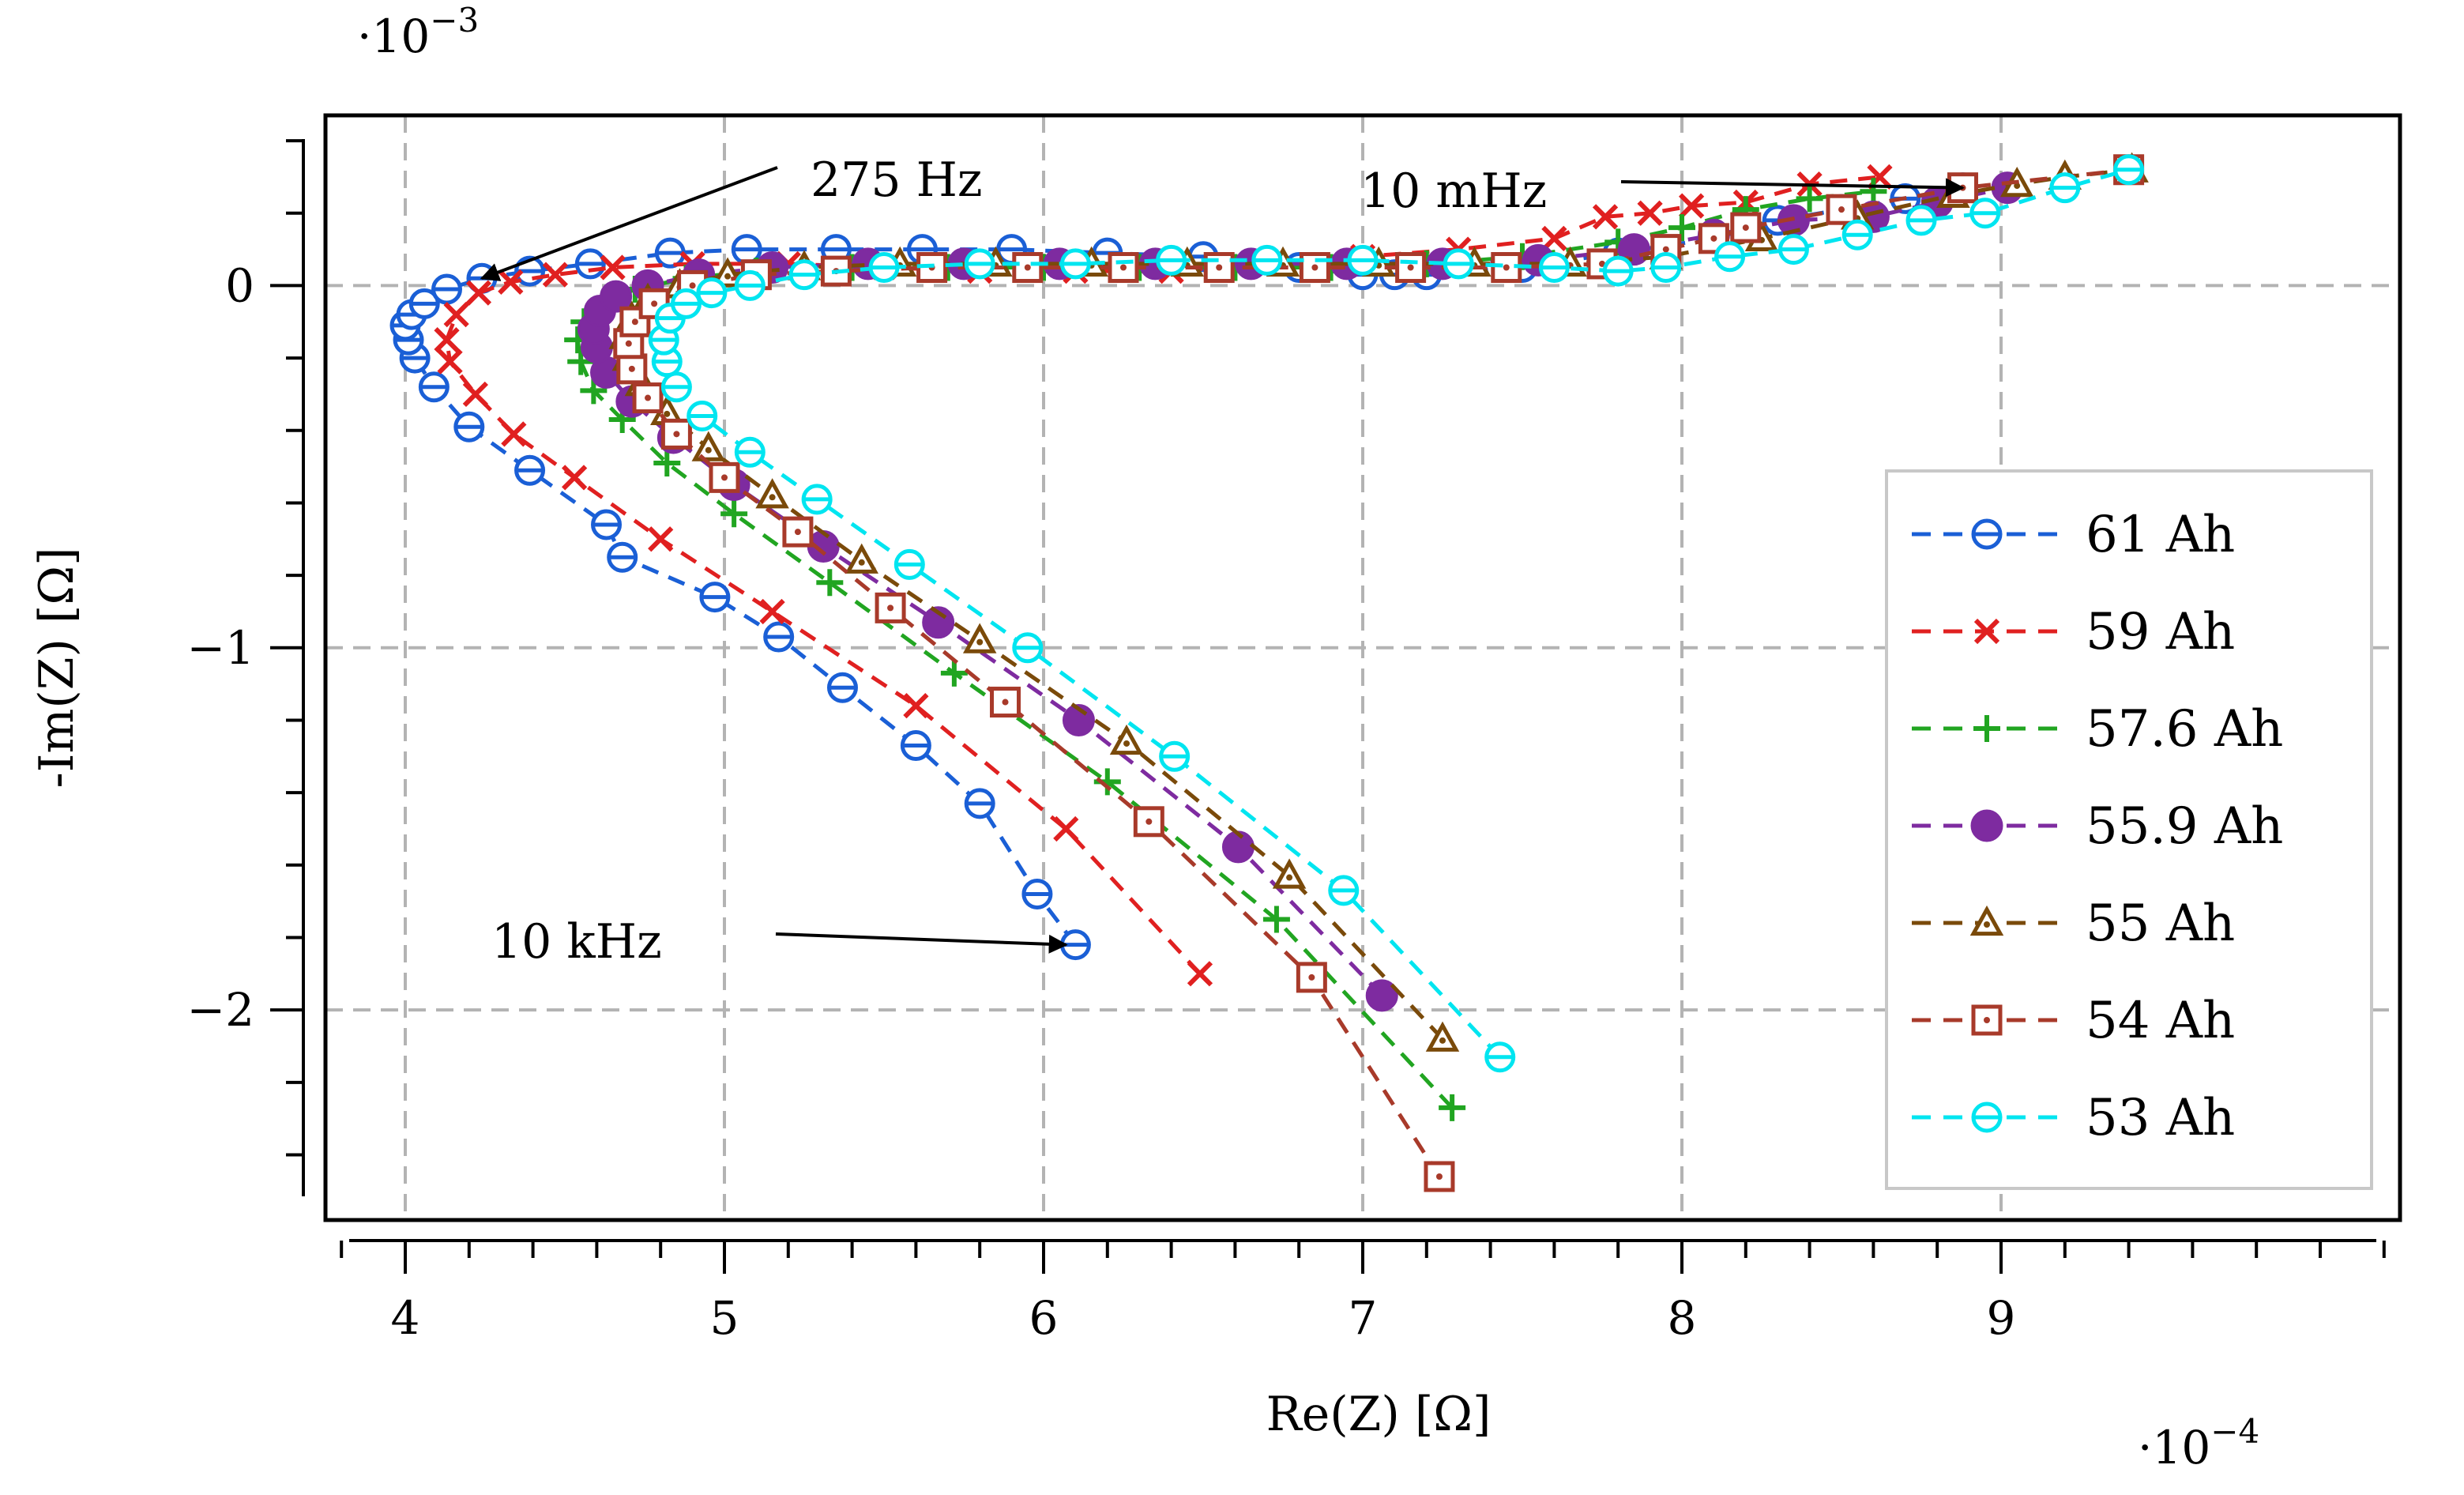 The width and height of the screenshot is (2464, 1495). Describe the element at coordinates (2160, 632) in the screenshot. I see `legend-label: 59 Ah` at that location.